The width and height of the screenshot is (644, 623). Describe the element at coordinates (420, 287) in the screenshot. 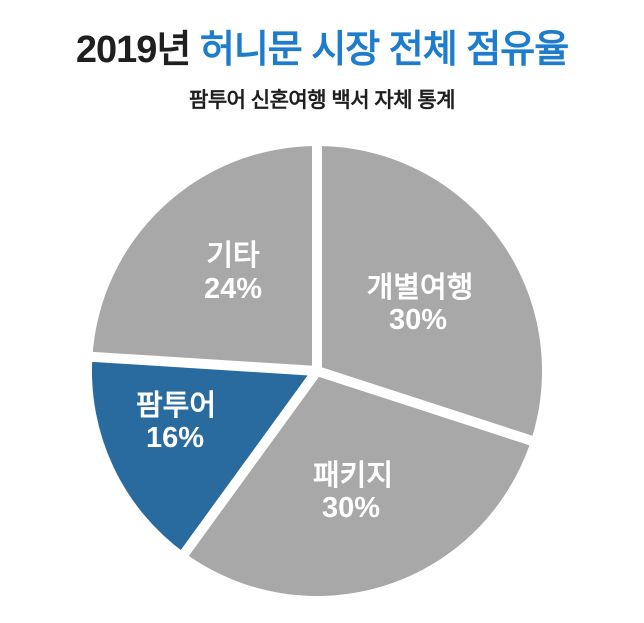

I see `pie-slice-label: 개별여행` at that location.